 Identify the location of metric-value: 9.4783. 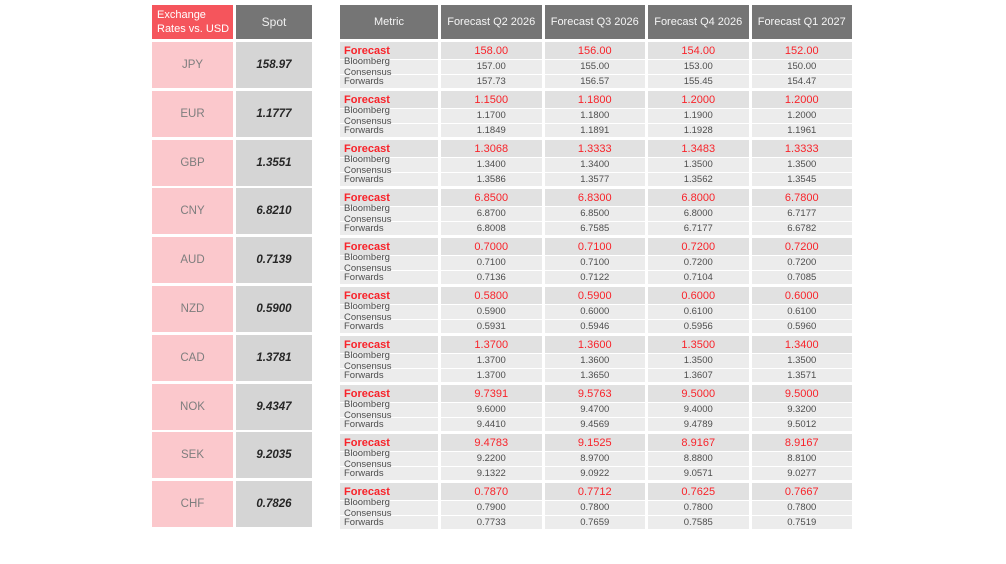
(491, 442).